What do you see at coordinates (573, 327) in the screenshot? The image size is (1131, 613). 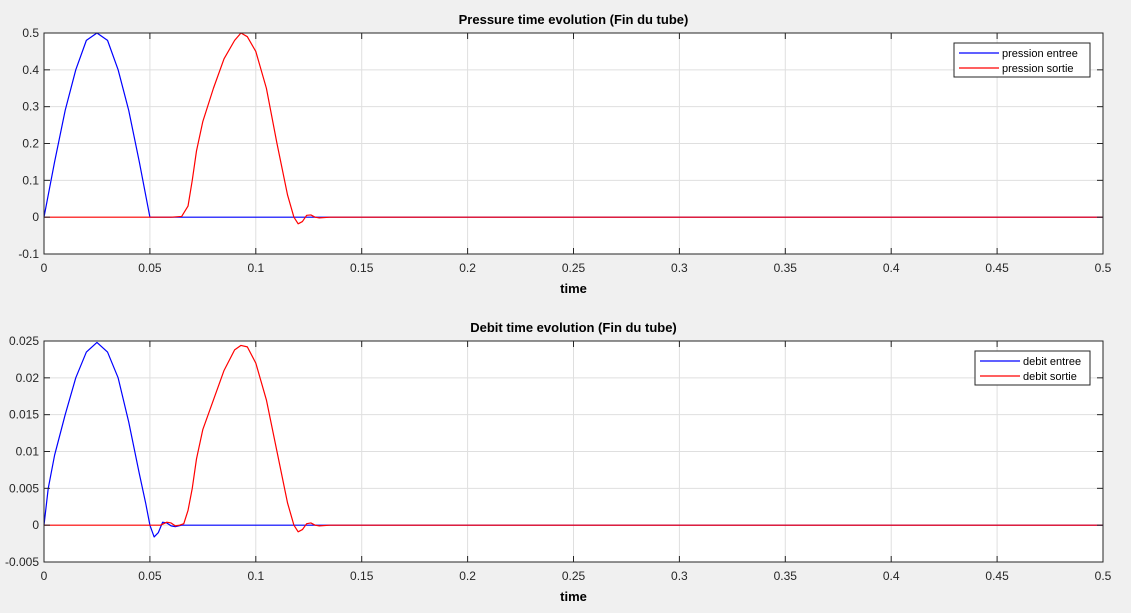 I see `chart-title: Debit time evolution (Fin du tube)` at bounding box center [573, 327].